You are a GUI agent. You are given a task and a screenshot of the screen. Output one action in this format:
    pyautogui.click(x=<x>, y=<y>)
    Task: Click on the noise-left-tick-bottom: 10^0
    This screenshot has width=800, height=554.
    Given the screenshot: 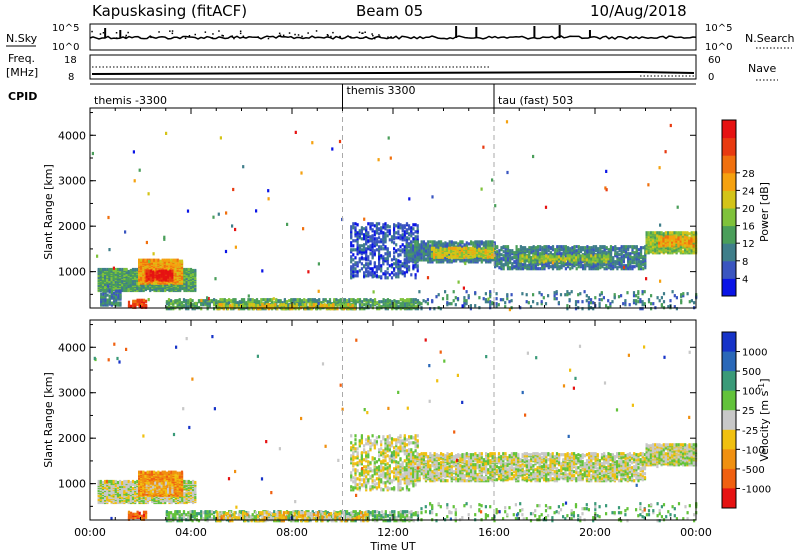 What is the action you would take?
    pyautogui.click(x=65, y=47)
    